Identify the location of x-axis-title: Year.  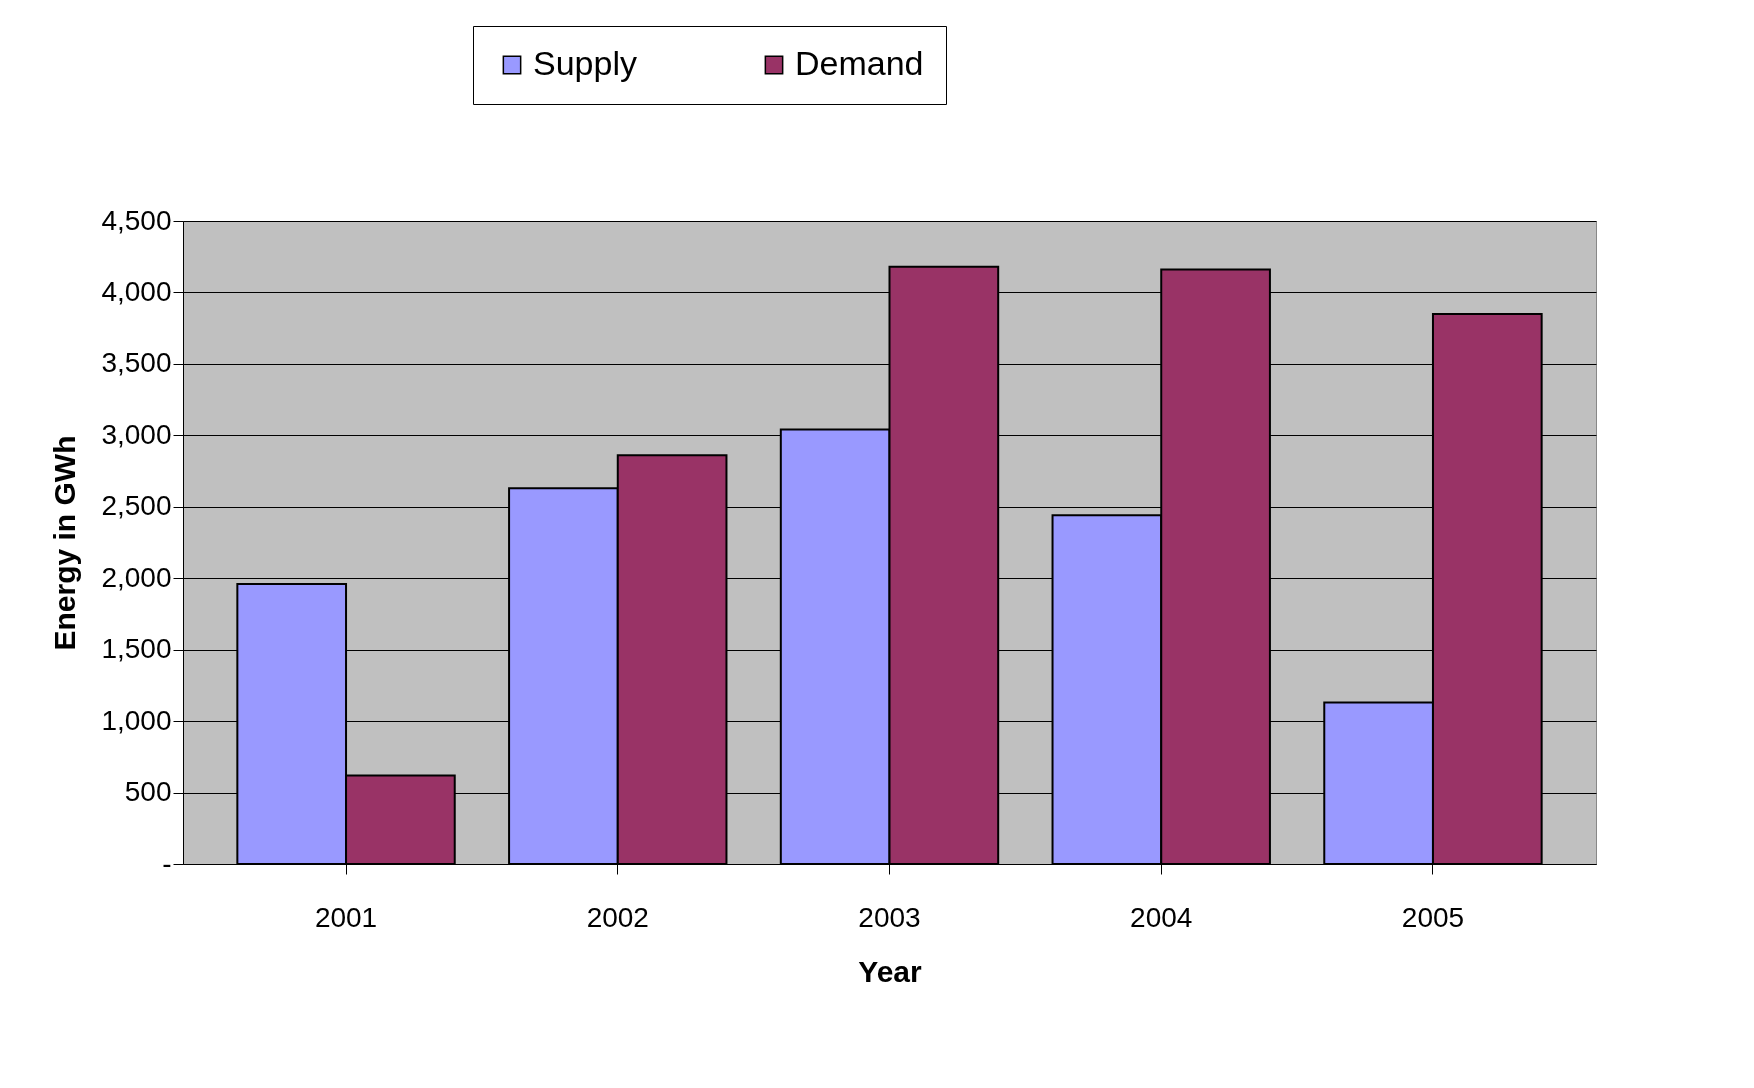
(890, 971).